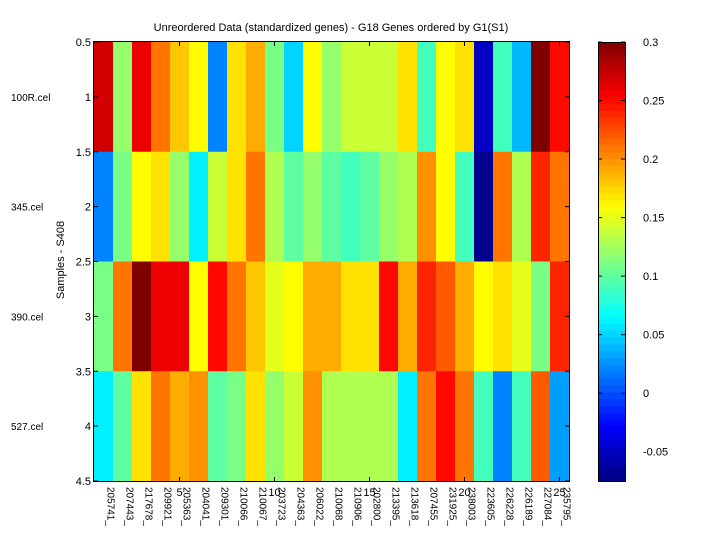  I want to click on x-tick-label: 20, so click(464, 493).